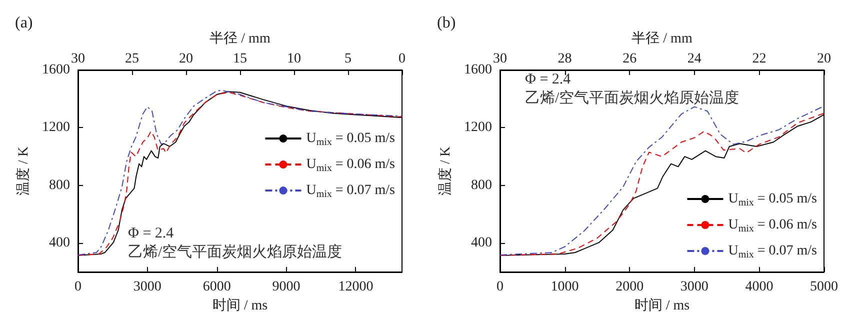 Image resolution: width=861 pixels, height=328 pixels. Describe the element at coordinates (24, 23) in the screenshot. I see `chart-title: (a)` at that location.